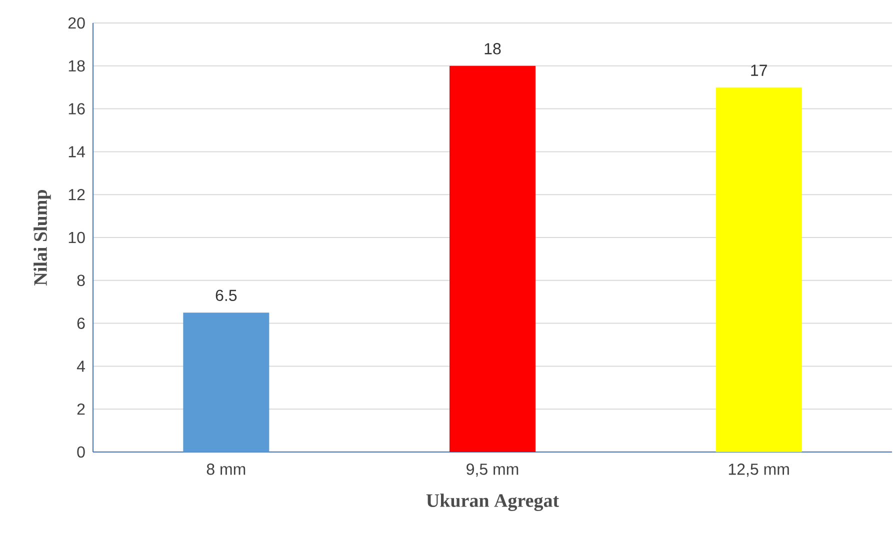  I want to click on x-tick-label: 9,5 mm, so click(492, 470).